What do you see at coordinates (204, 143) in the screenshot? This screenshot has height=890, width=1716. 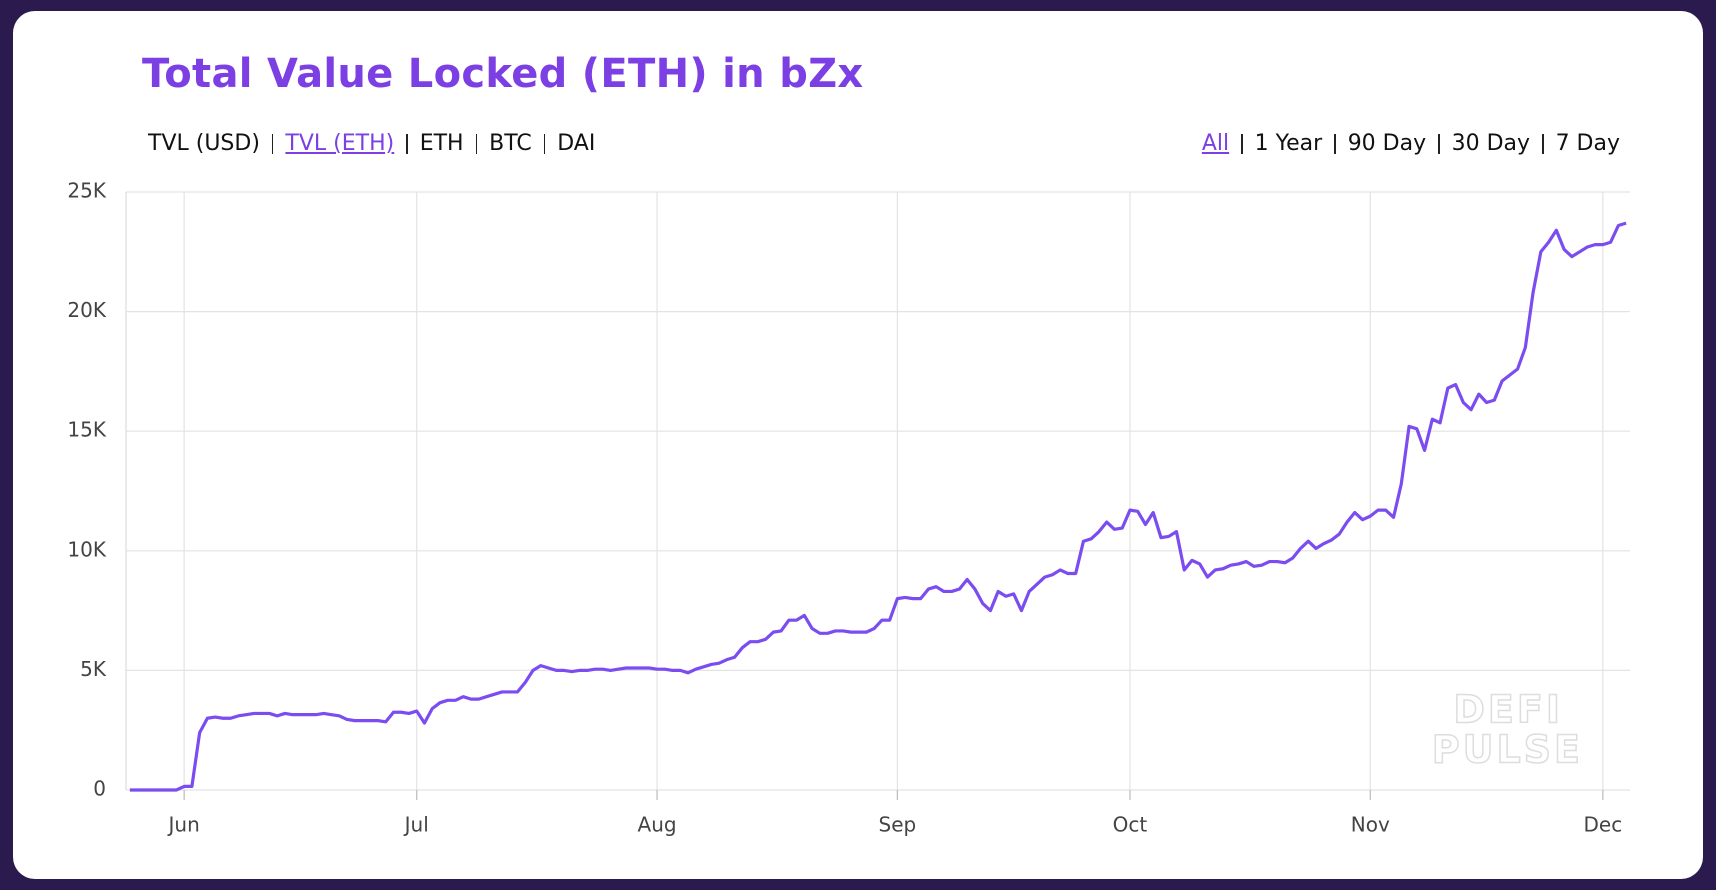 I see `metric-tab: TVL (USD)` at bounding box center [204, 143].